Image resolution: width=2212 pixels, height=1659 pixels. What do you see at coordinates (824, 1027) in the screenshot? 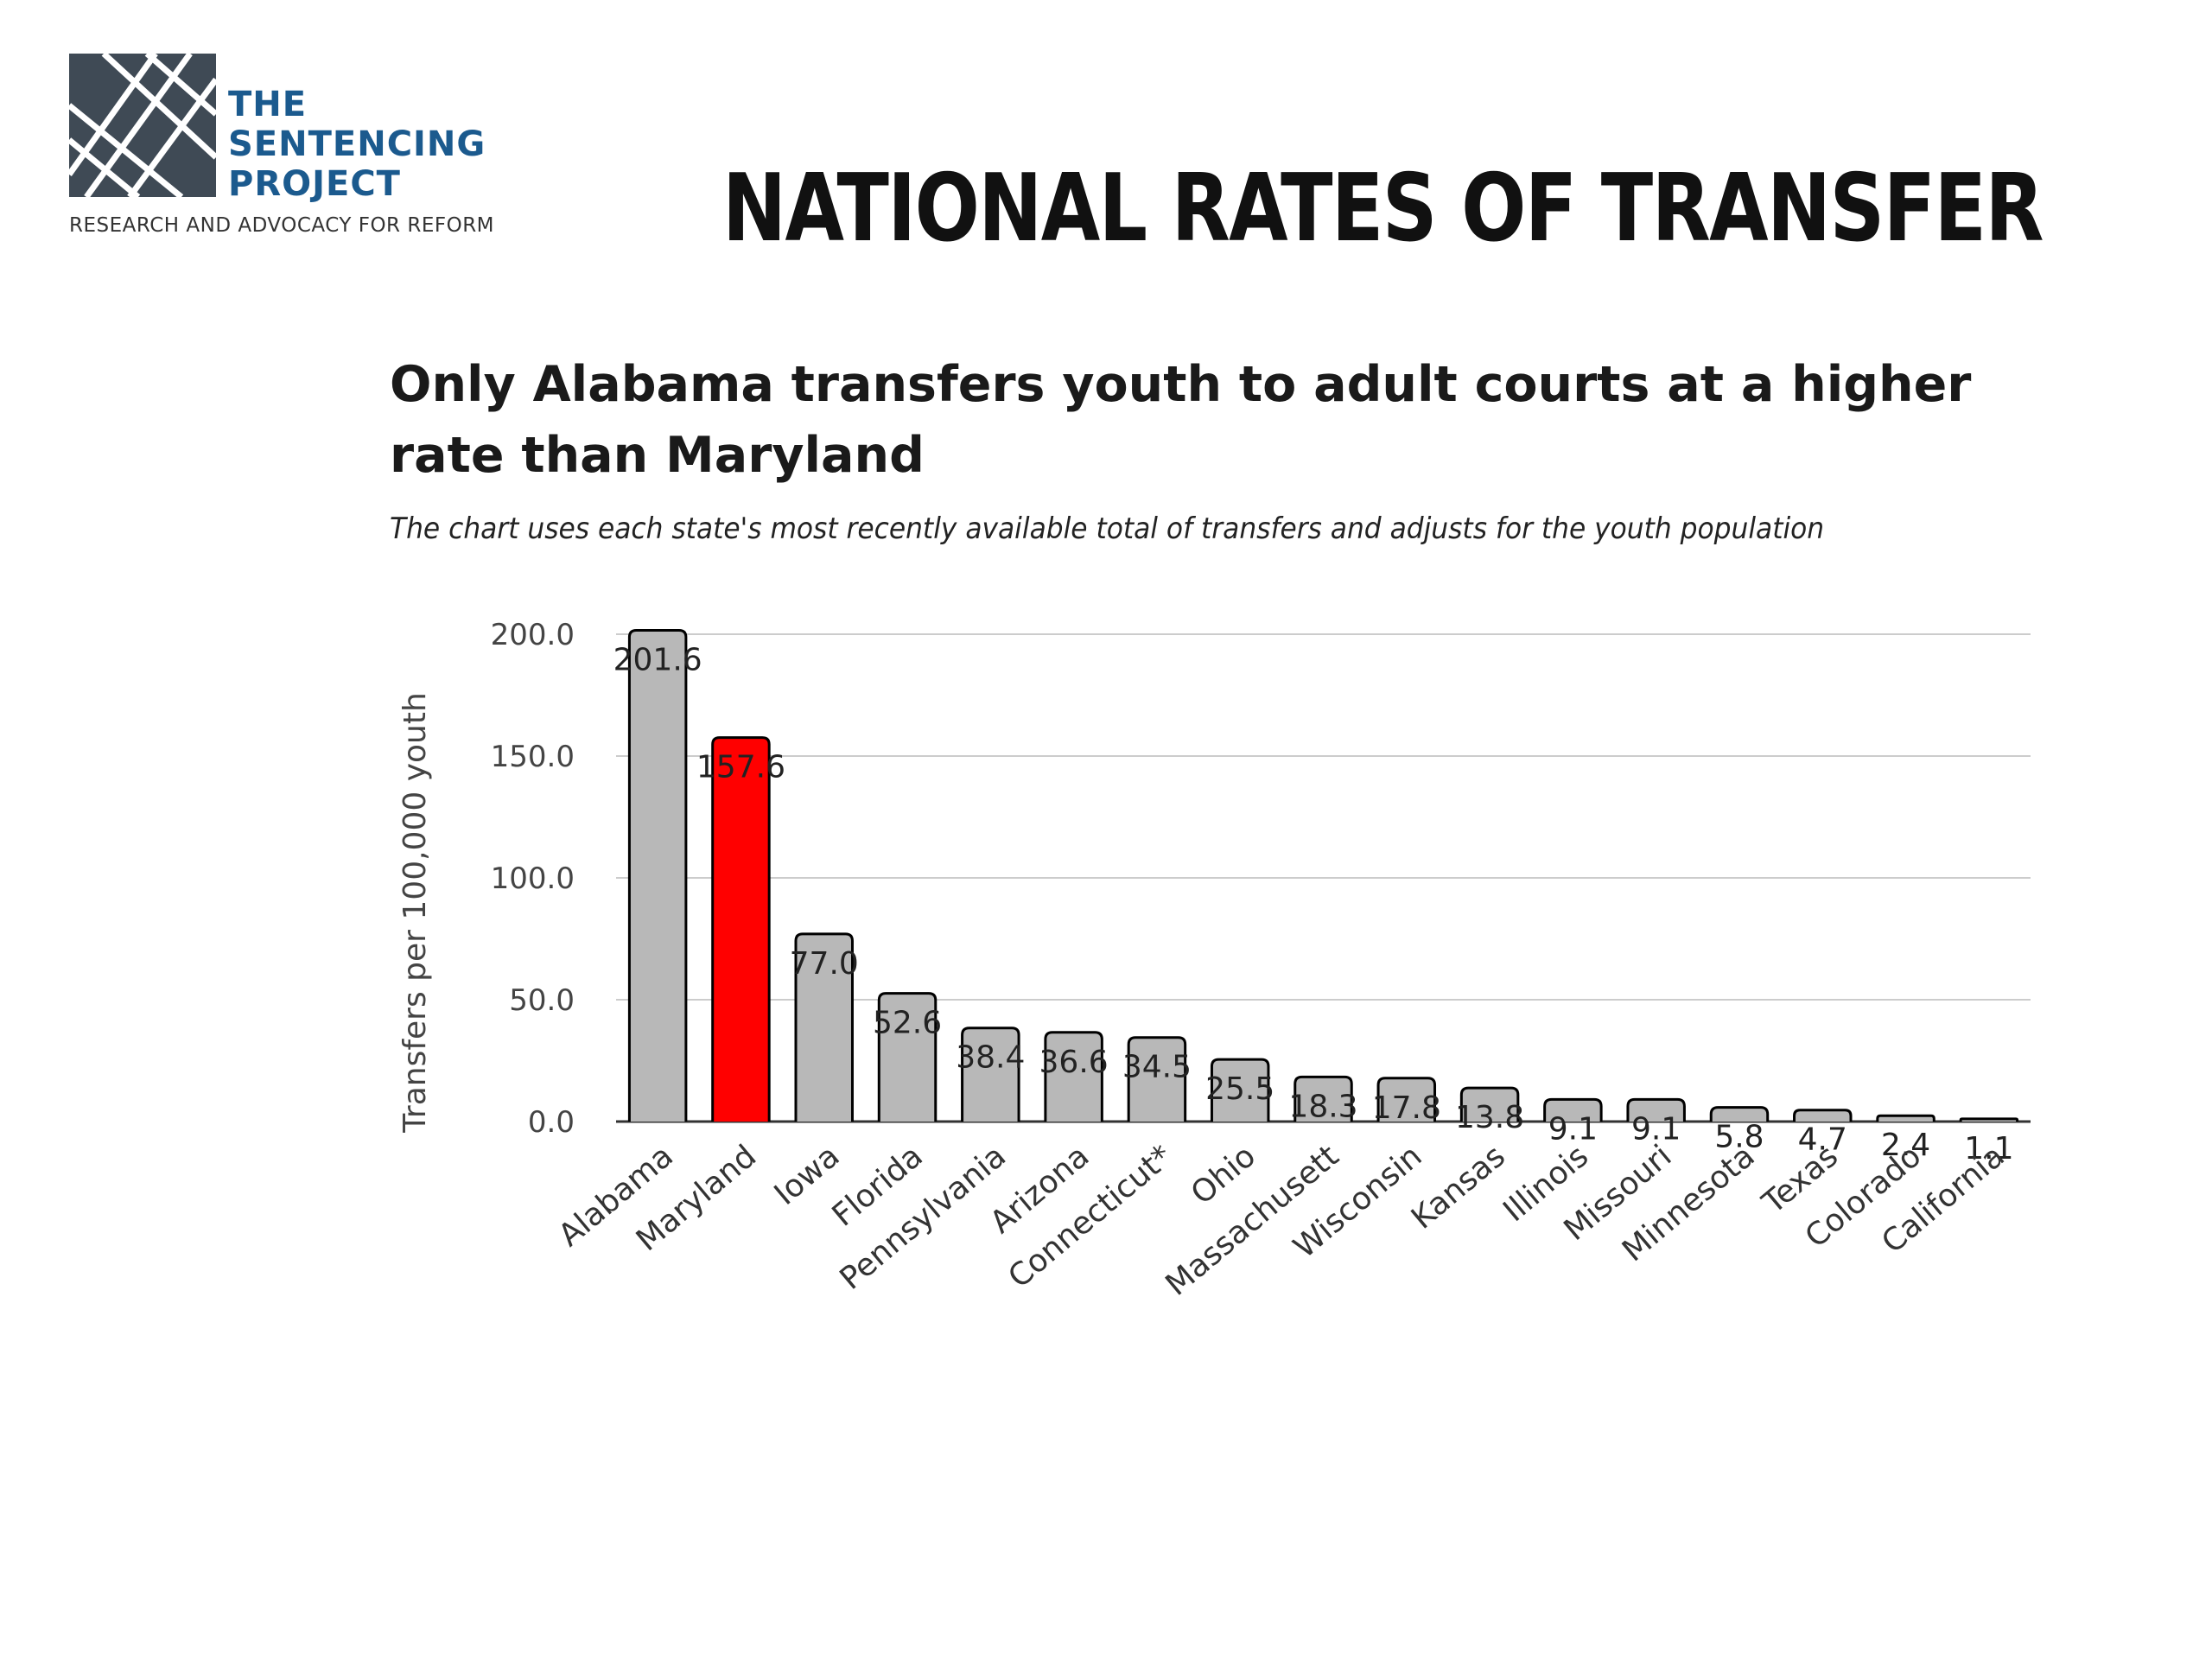
I see `bar-iowa` at bounding box center [824, 1027].